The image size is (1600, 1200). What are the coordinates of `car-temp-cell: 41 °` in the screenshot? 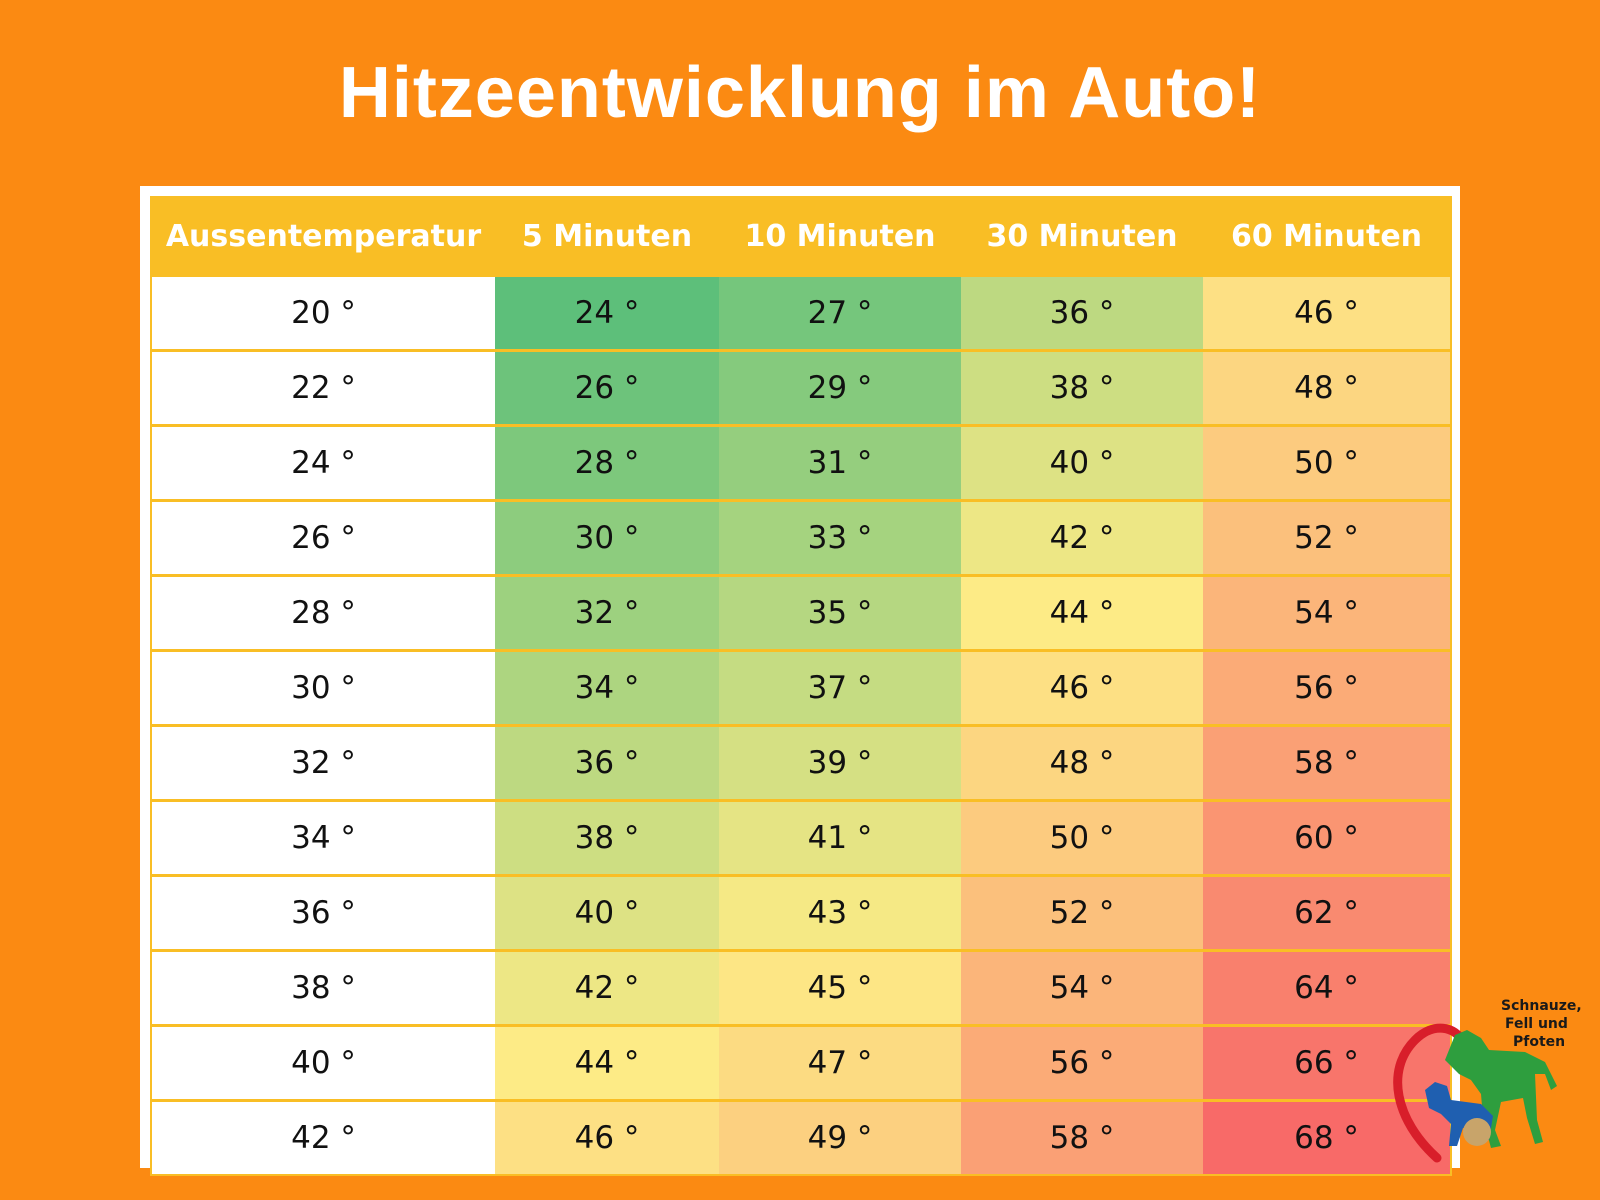 It's located at (840, 837).